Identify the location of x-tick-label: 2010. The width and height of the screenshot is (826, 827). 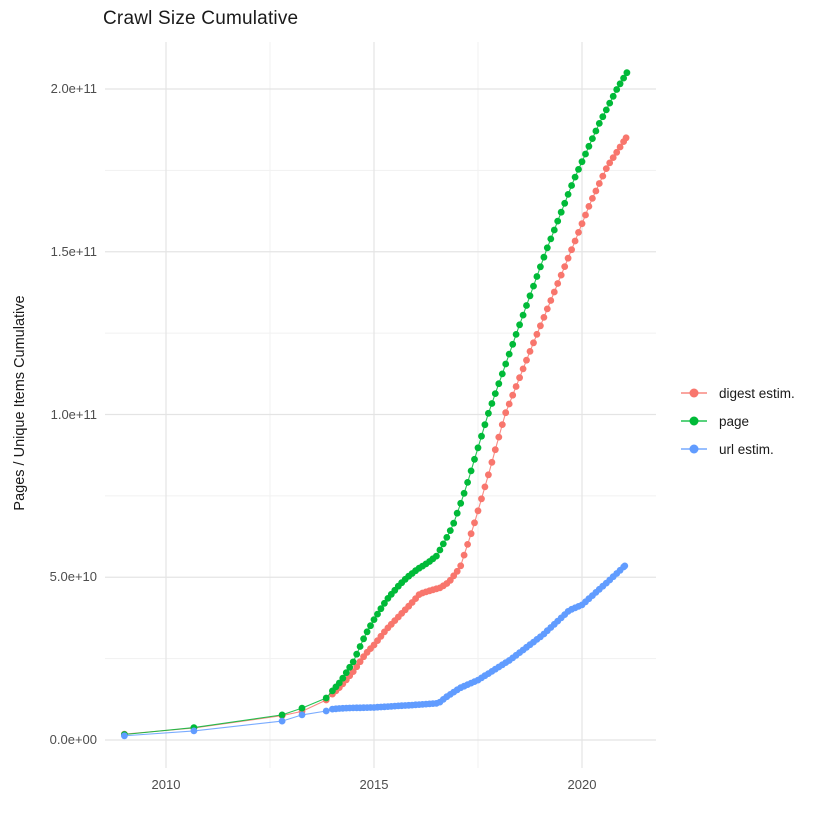
(166, 784).